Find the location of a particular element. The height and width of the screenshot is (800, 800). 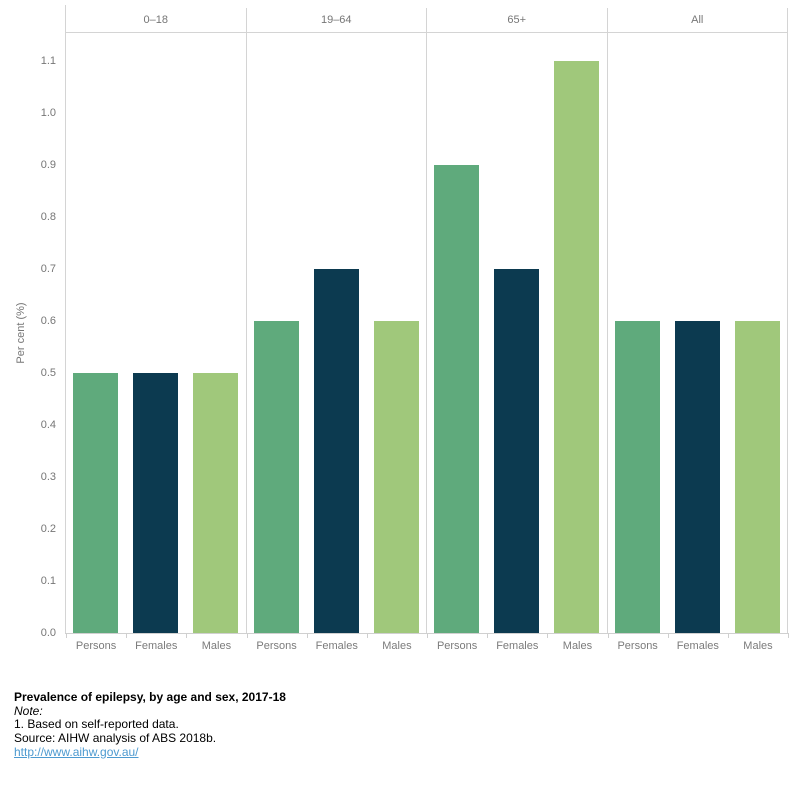

y-tick-label: 1.0 is located at coordinates (48, 113).